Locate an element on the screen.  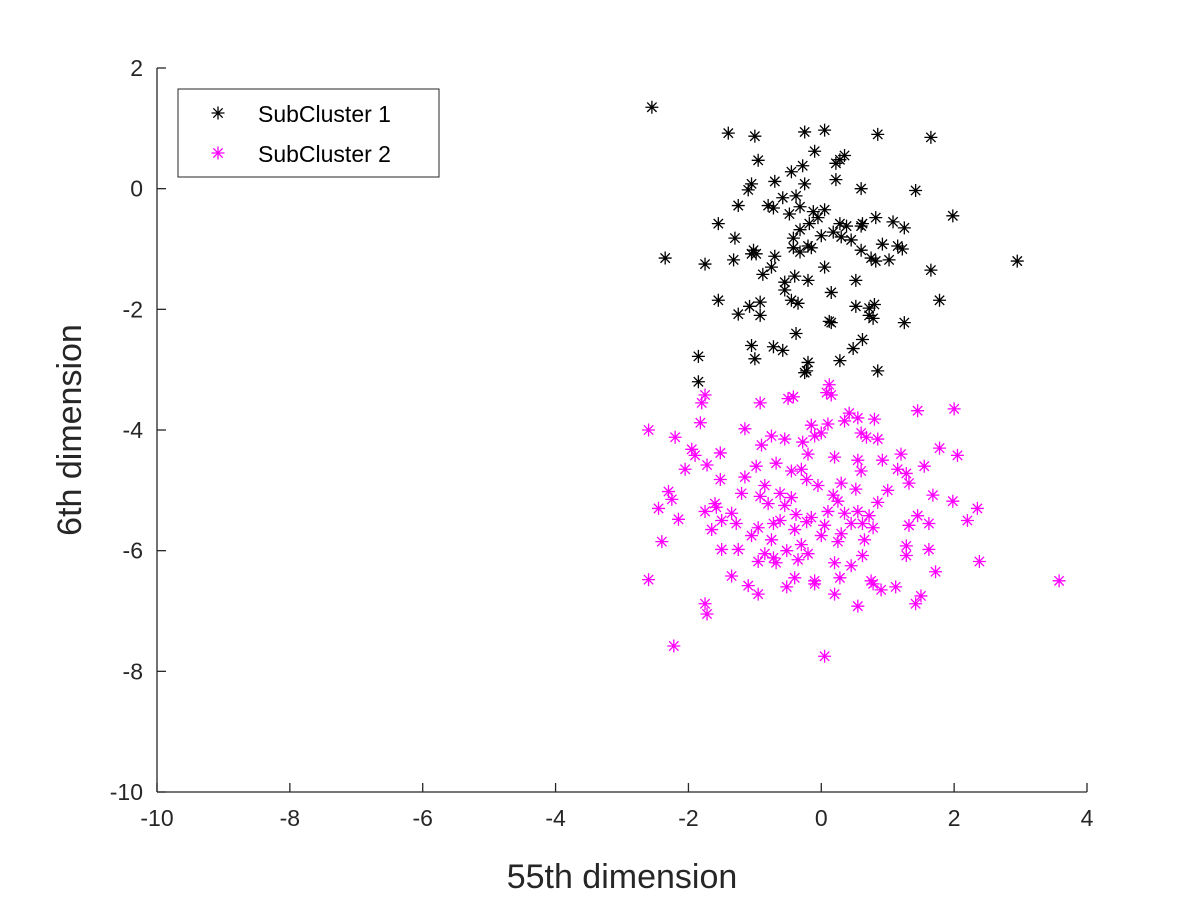
x-tick-label: 4 is located at coordinates (1087, 818).